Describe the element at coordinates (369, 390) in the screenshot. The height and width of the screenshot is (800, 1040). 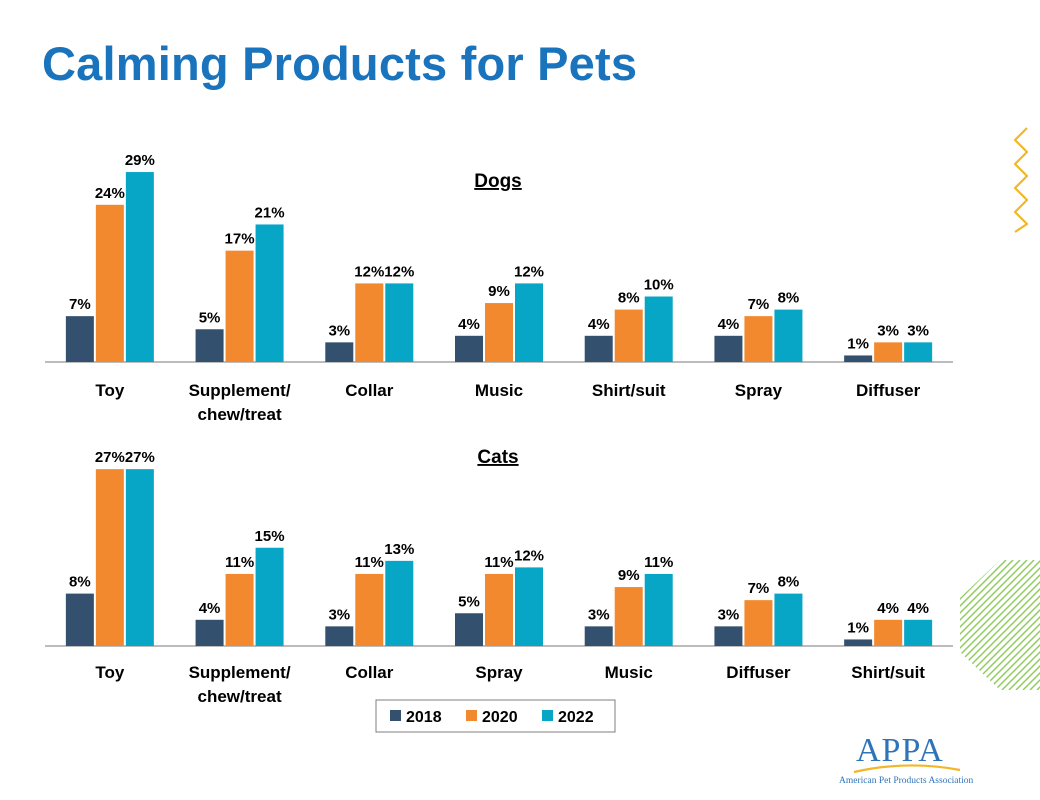
I see `dogs-category-label-2: Collar` at that location.